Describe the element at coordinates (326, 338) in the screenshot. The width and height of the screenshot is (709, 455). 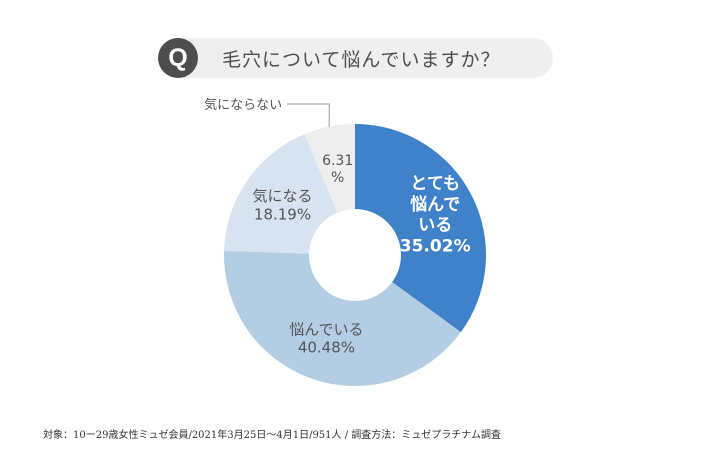
I see `slice-label-worried: 悩んでいる 40.48%` at that location.